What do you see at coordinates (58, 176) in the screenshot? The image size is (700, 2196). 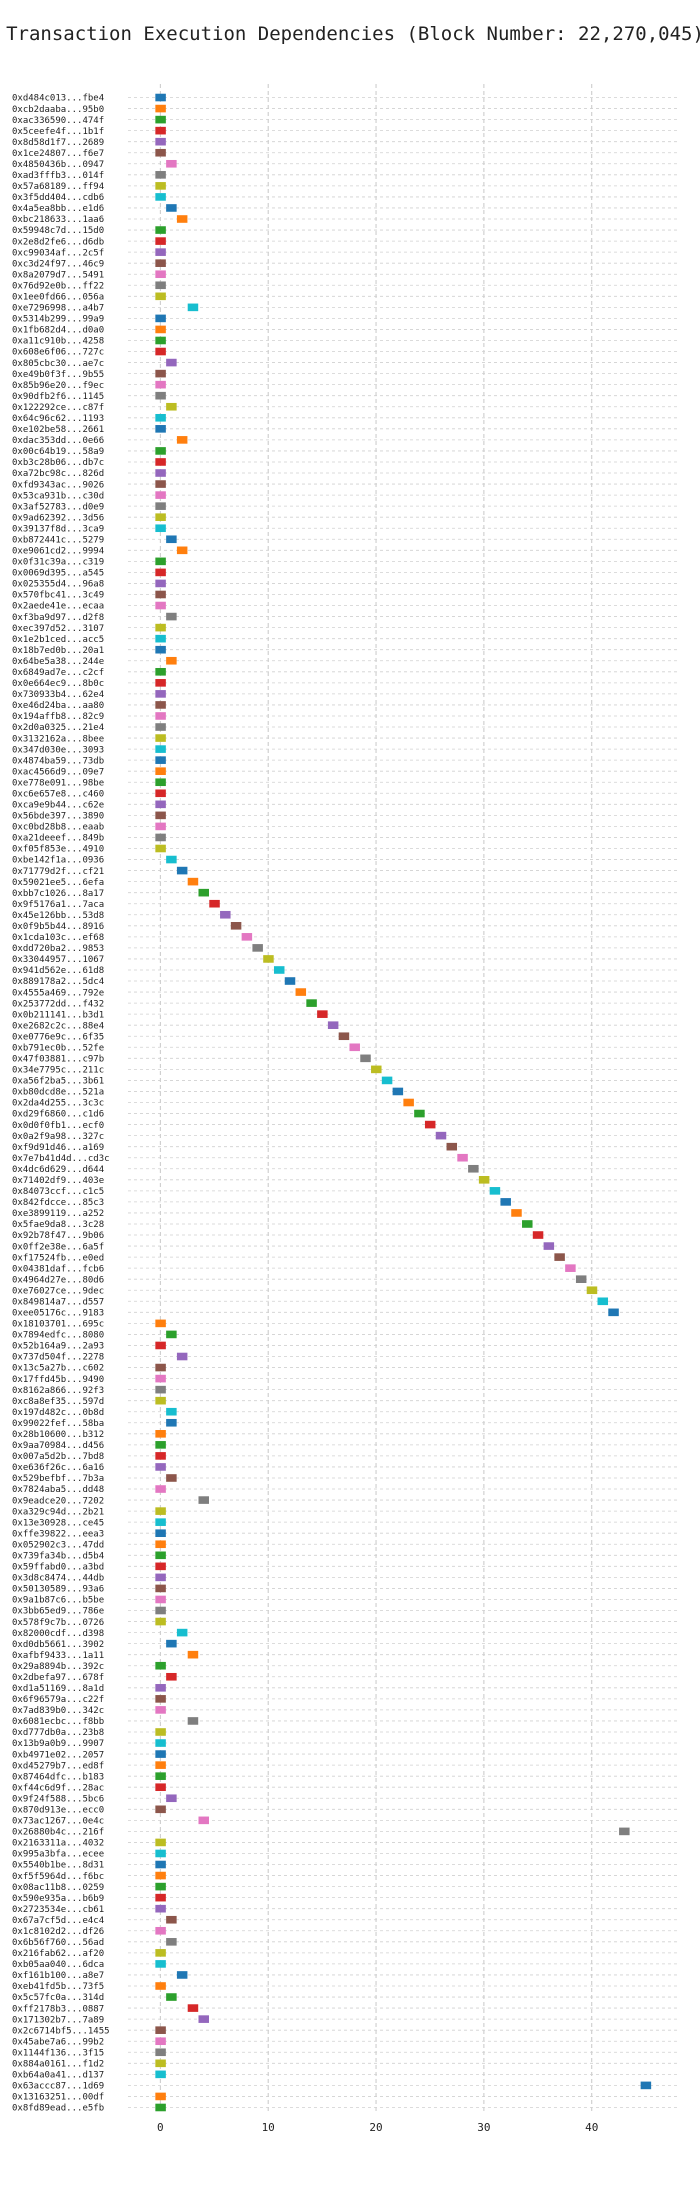 I see `transaction-label: 0xad3fffb3...014f` at bounding box center [58, 176].